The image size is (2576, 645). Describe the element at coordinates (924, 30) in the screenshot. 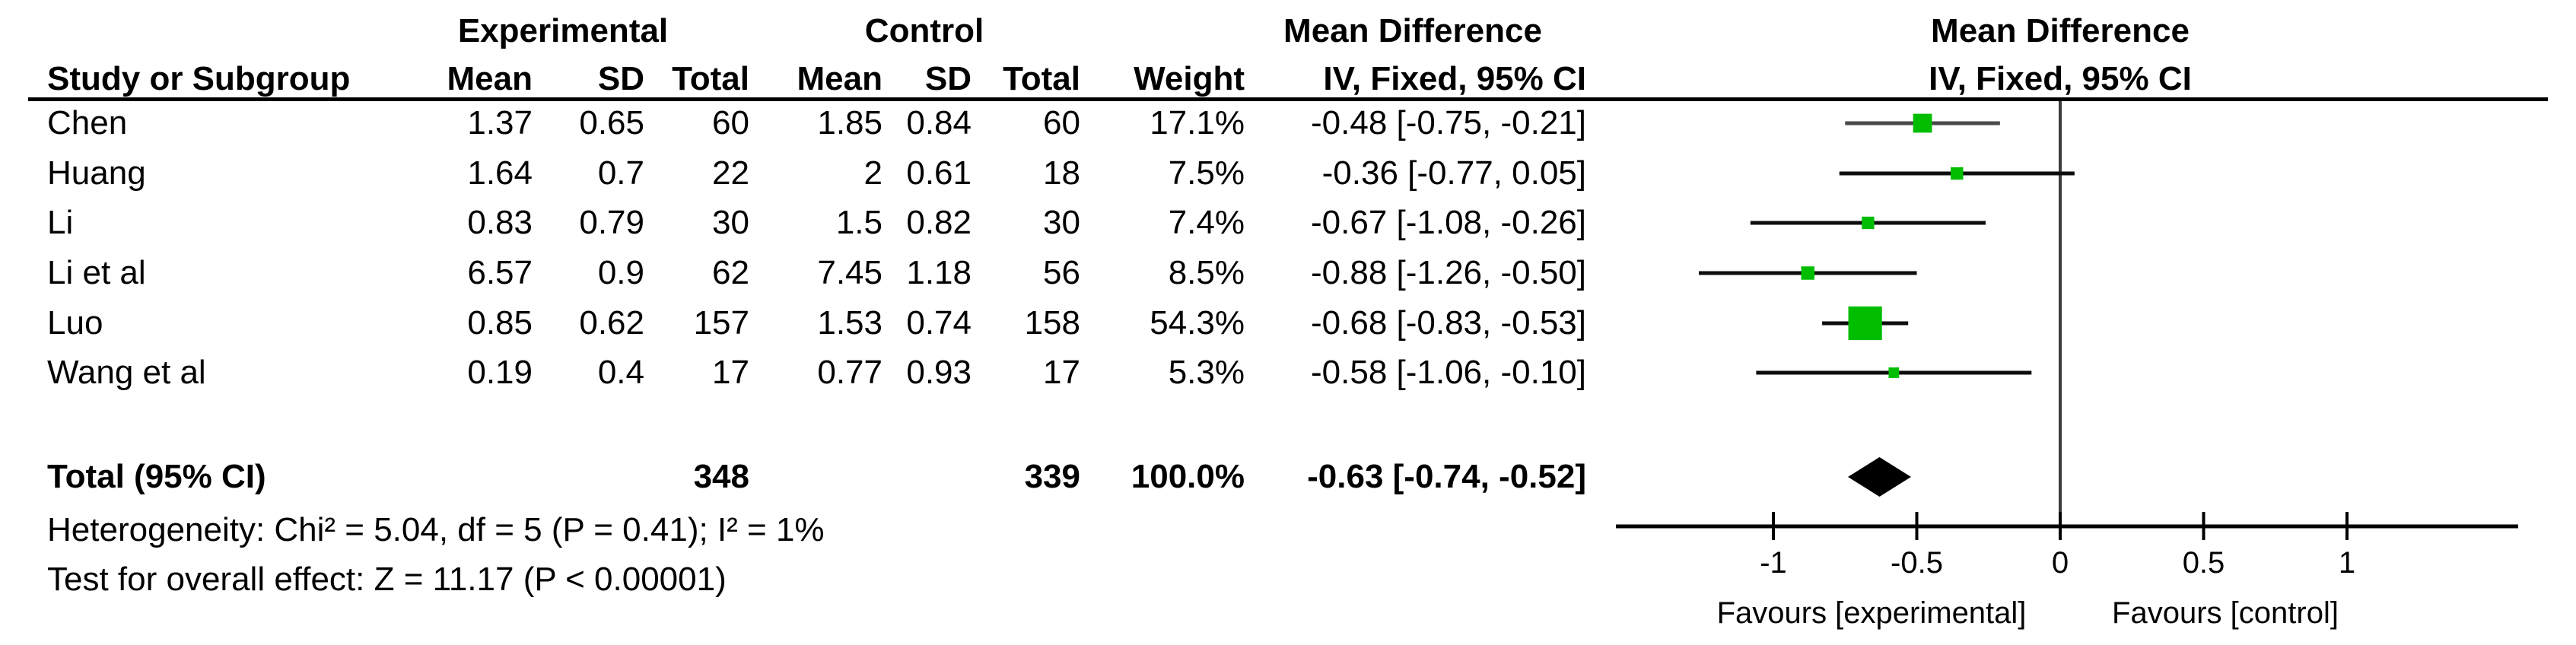

I see `header-control: Control` at that location.